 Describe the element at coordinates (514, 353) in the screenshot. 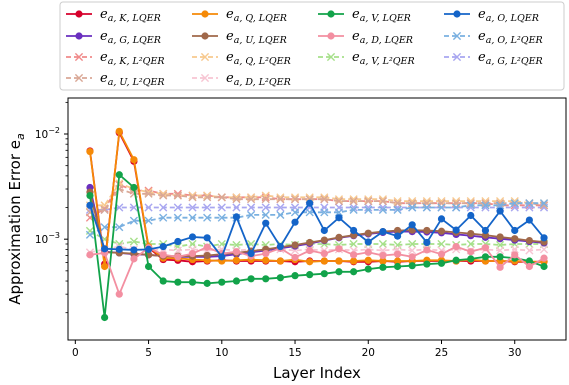

I see `x-tick-label: 30` at that location.